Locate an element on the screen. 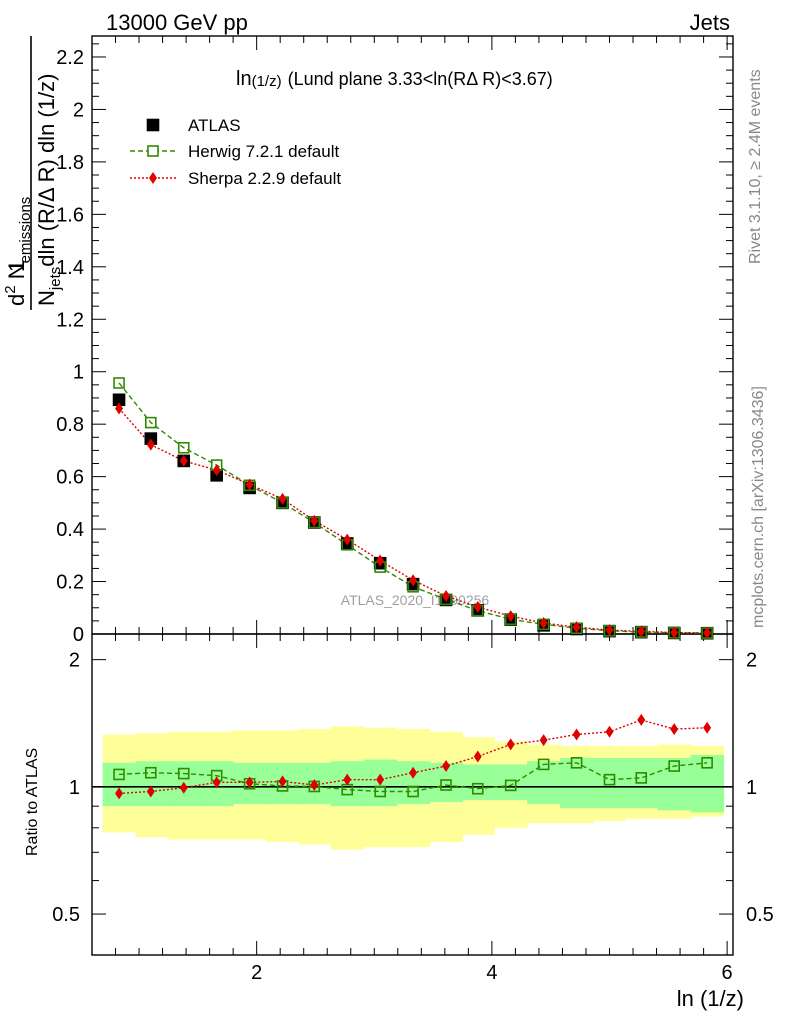  y-label-sub: emissions is located at coordinates (25, 230).